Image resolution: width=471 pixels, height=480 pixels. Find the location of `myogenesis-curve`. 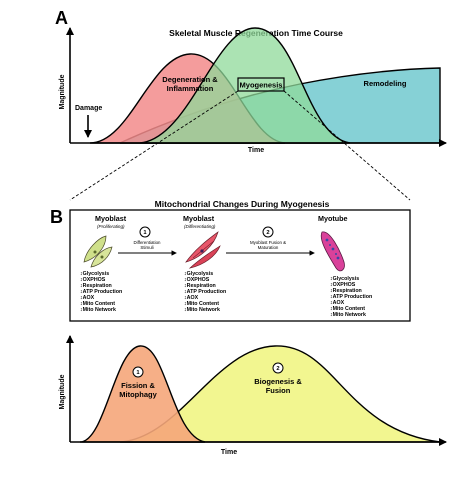

myogenesis-curve is located at coordinates (245, 85).